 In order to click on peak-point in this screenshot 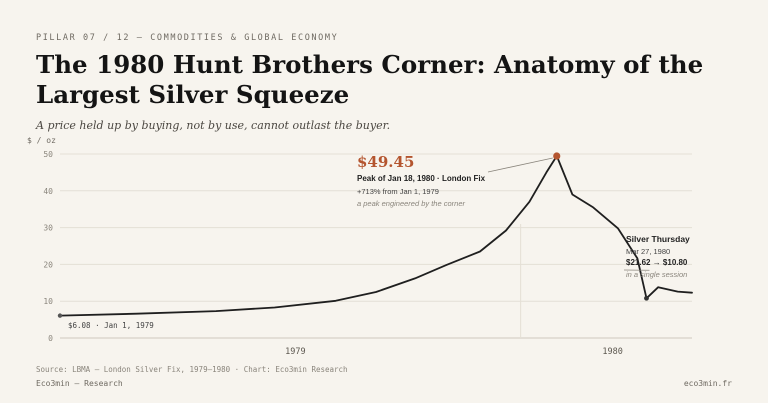, I will do `click(557, 156)`.